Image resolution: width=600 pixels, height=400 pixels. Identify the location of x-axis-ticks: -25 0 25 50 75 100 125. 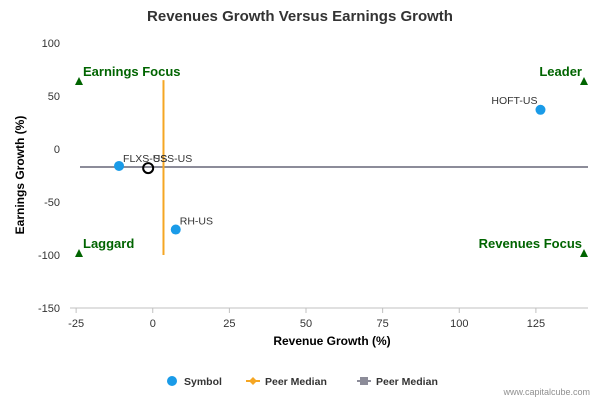
(306, 319).